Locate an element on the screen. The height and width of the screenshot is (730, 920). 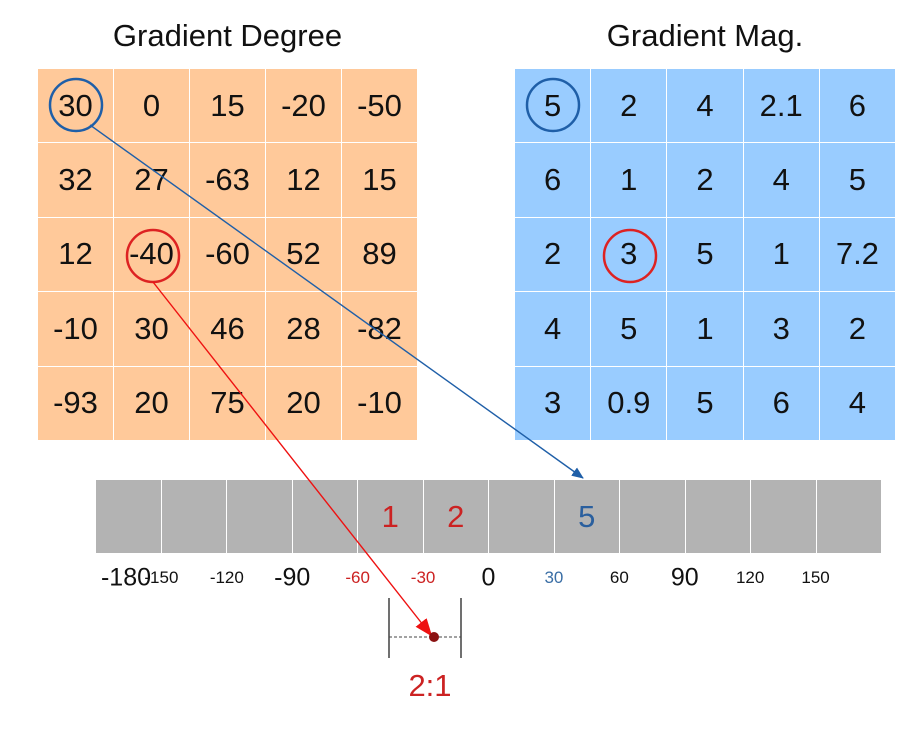
degree-cell: 52 is located at coordinates (303, 254).